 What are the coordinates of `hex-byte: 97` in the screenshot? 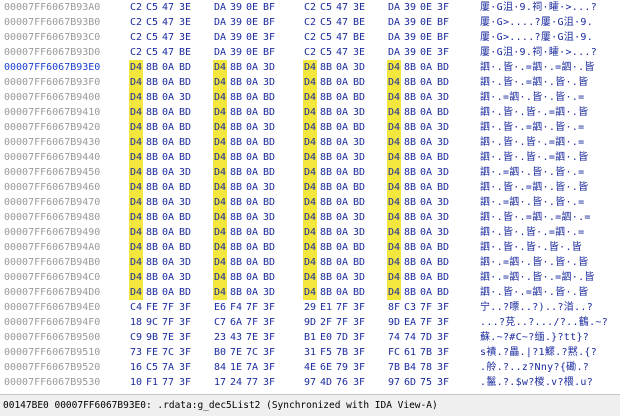 It's located at (310, 382).